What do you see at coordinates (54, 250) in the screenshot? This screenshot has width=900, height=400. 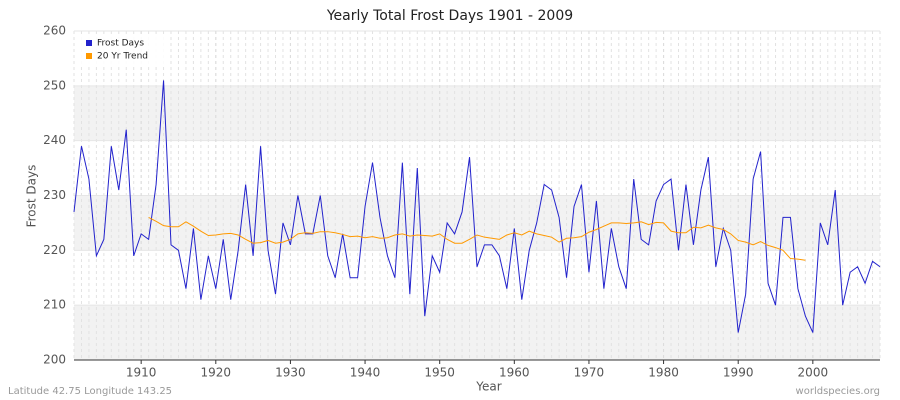 I see `y-tick-label: 220` at bounding box center [54, 250].